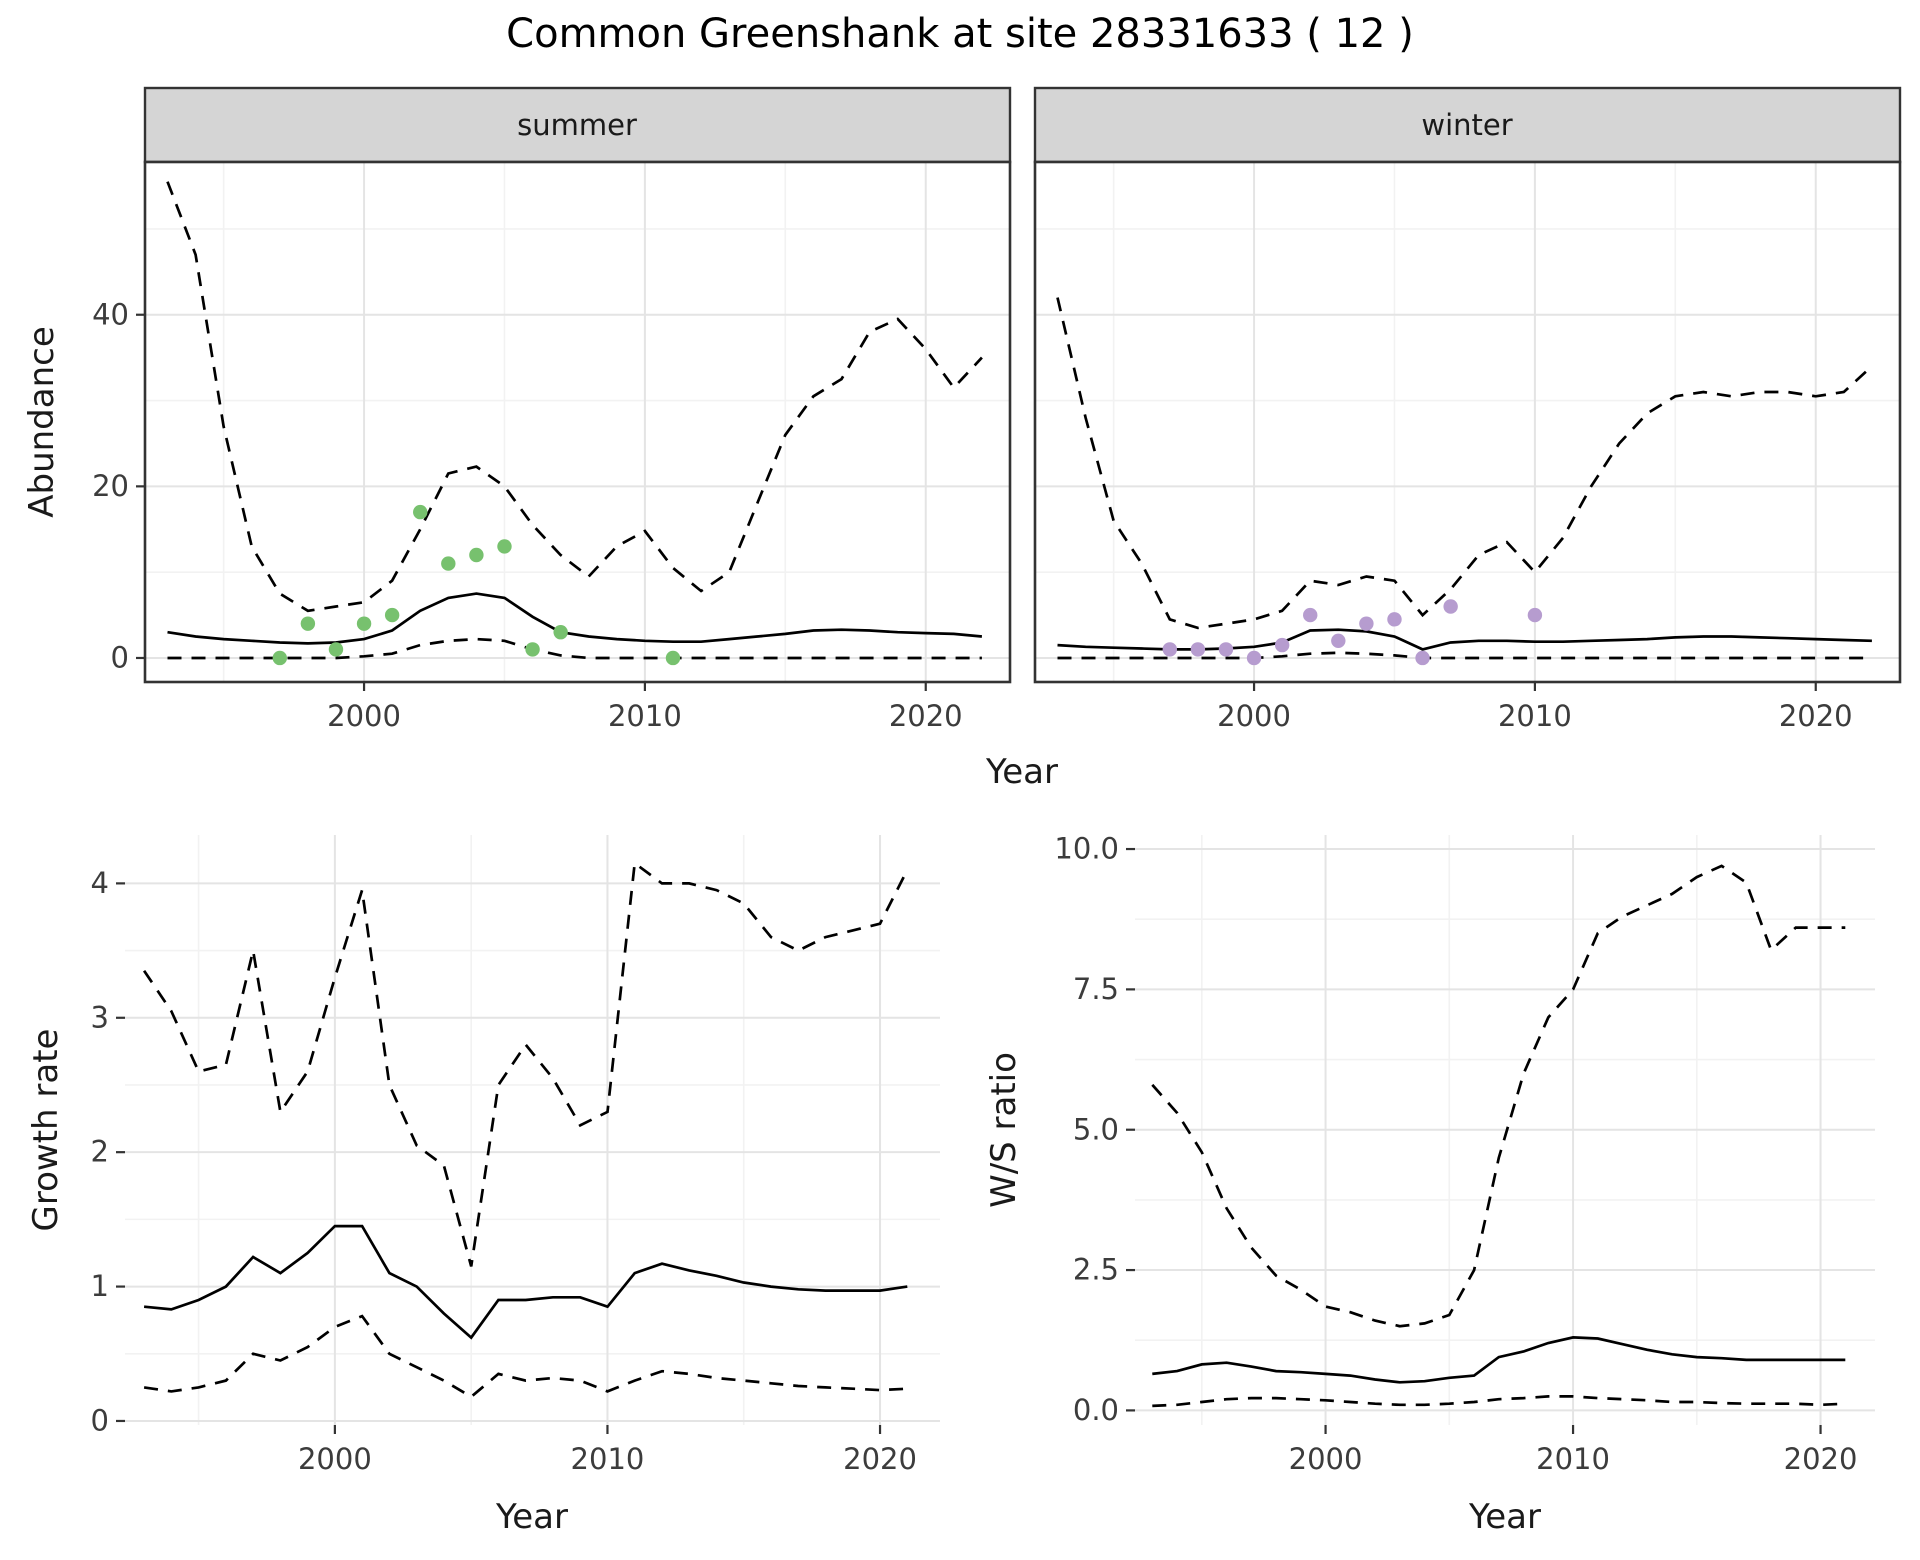  I want to click on y-tick-label: 40, so click(110, 314).